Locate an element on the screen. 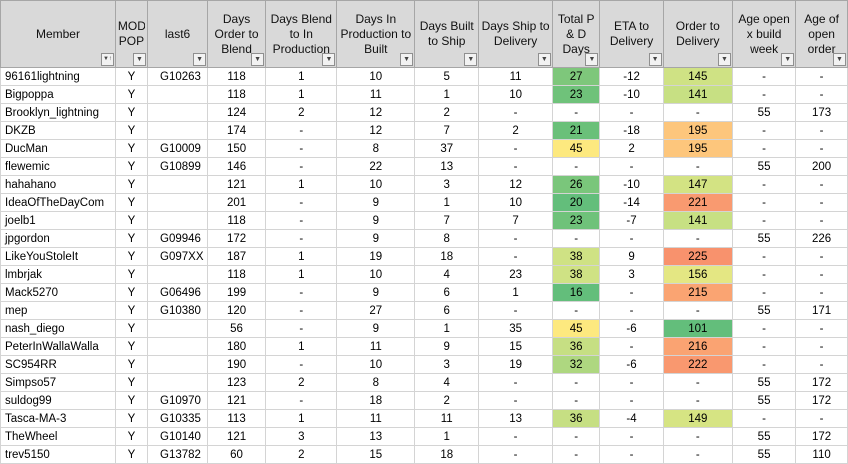 The height and width of the screenshot is (464, 848). cell-days-production-built: 19 is located at coordinates (376, 256).